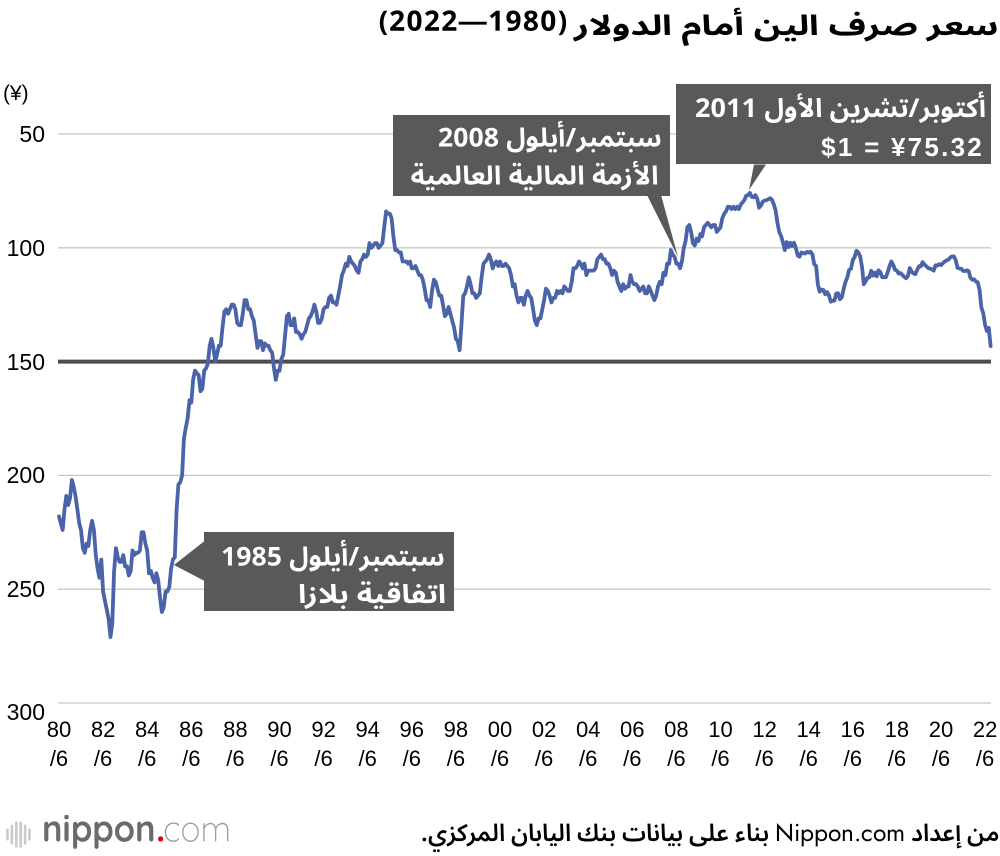 The image size is (1000, 856). What do you see at coordinates (103, 744) in the screenshot?
I see `x-axis-label-82: 82/6` at bounding box center [103, 744].